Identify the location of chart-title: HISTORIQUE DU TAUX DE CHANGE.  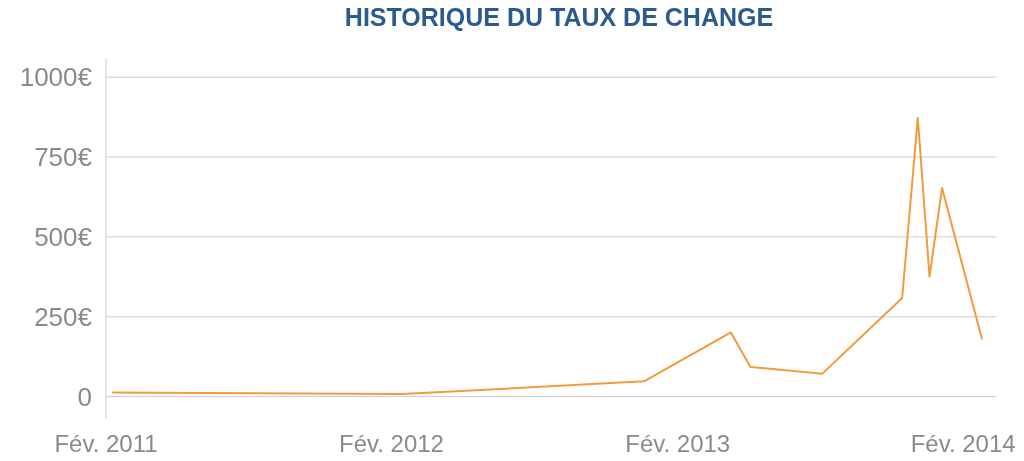
(559, 17).